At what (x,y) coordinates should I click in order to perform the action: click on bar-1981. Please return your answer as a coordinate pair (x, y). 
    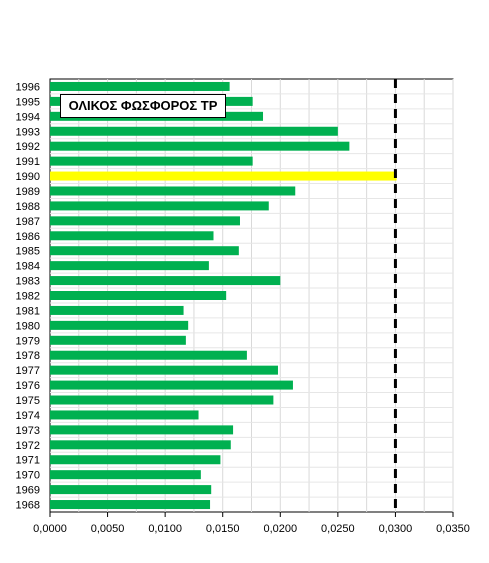
    Looking at the image, I should click on (117, 310).